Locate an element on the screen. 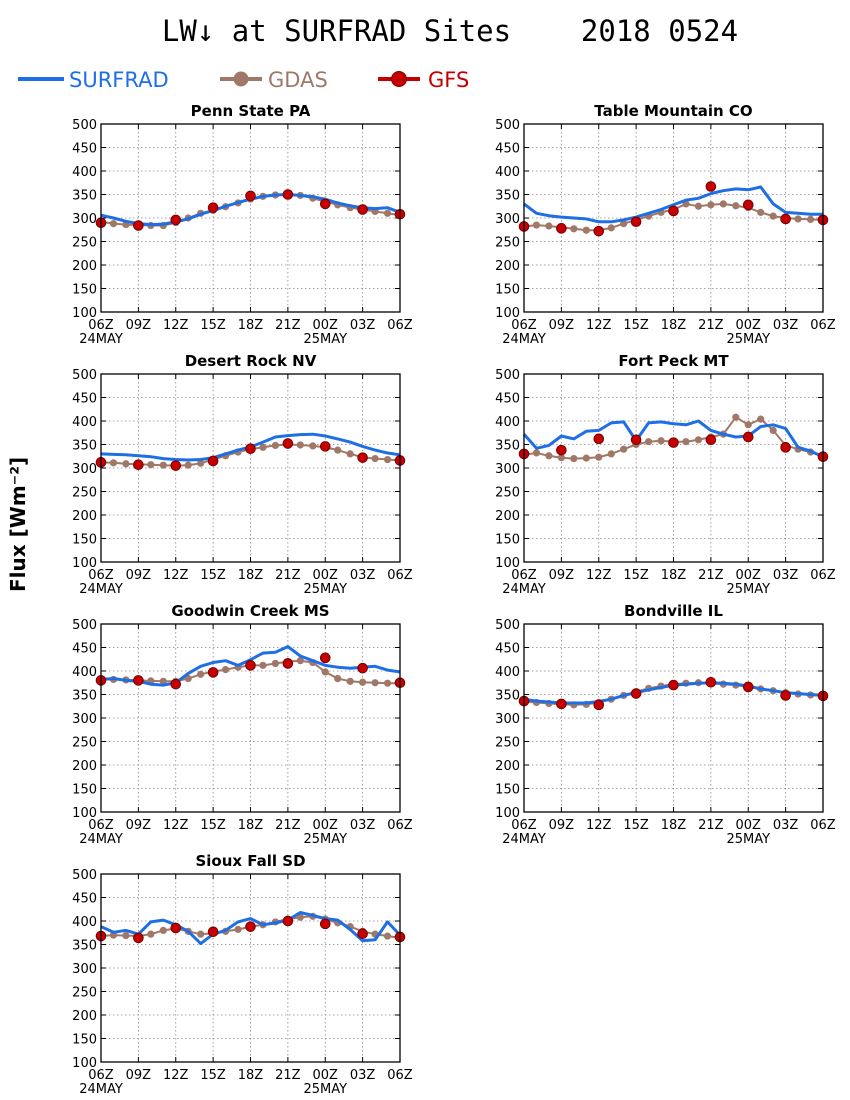 Image resolution: width=850 pixels, height=1100 pixels. legend-item-gdas: GDAS is located at coordinates (274, 80).